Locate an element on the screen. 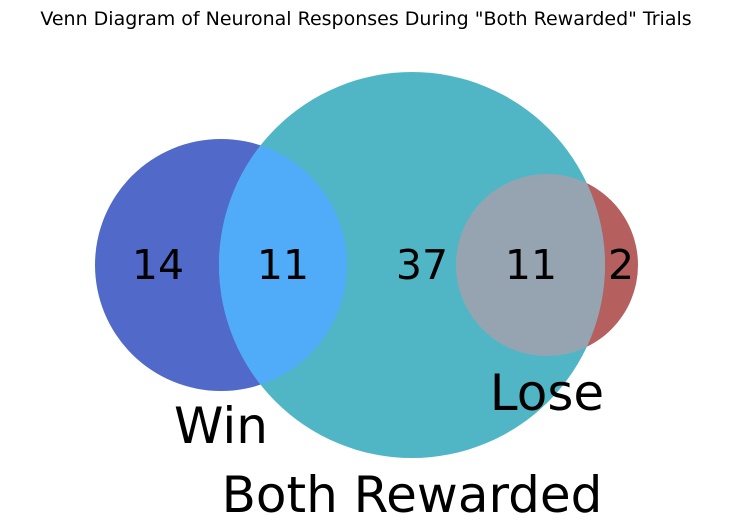  set-label-lose: Lose is located at coordinates (547, 393).